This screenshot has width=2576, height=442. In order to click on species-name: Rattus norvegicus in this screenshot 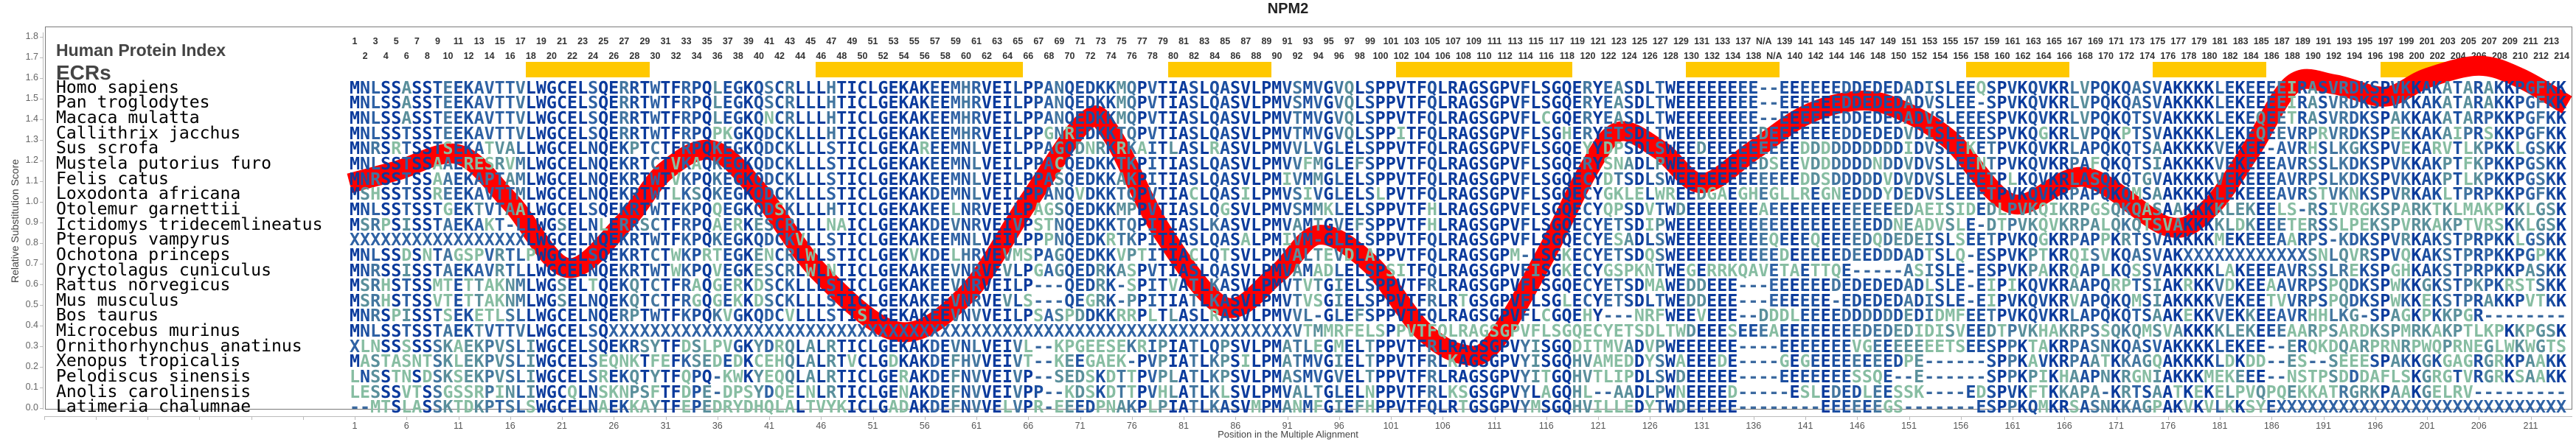, I will do `click(143, 285)`.